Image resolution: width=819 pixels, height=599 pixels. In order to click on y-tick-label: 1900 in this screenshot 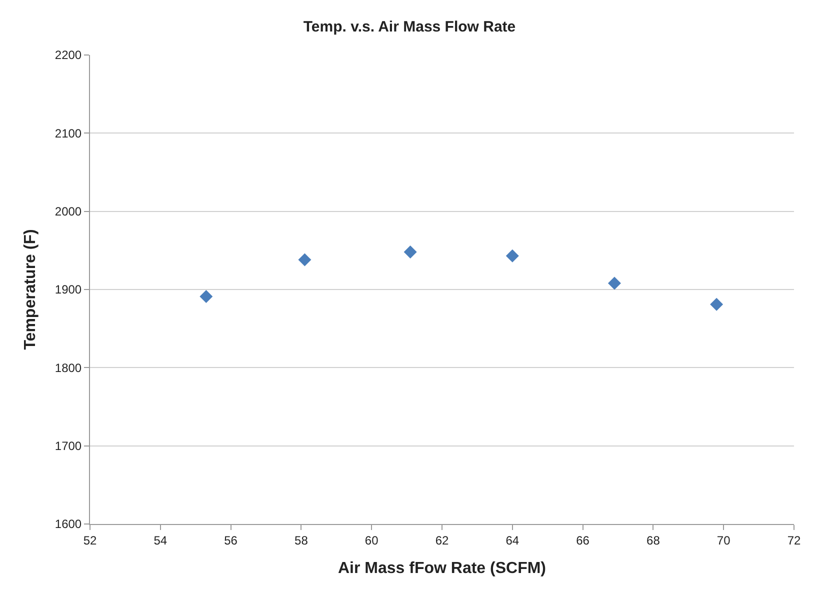, I will do `click(68, 289)`.